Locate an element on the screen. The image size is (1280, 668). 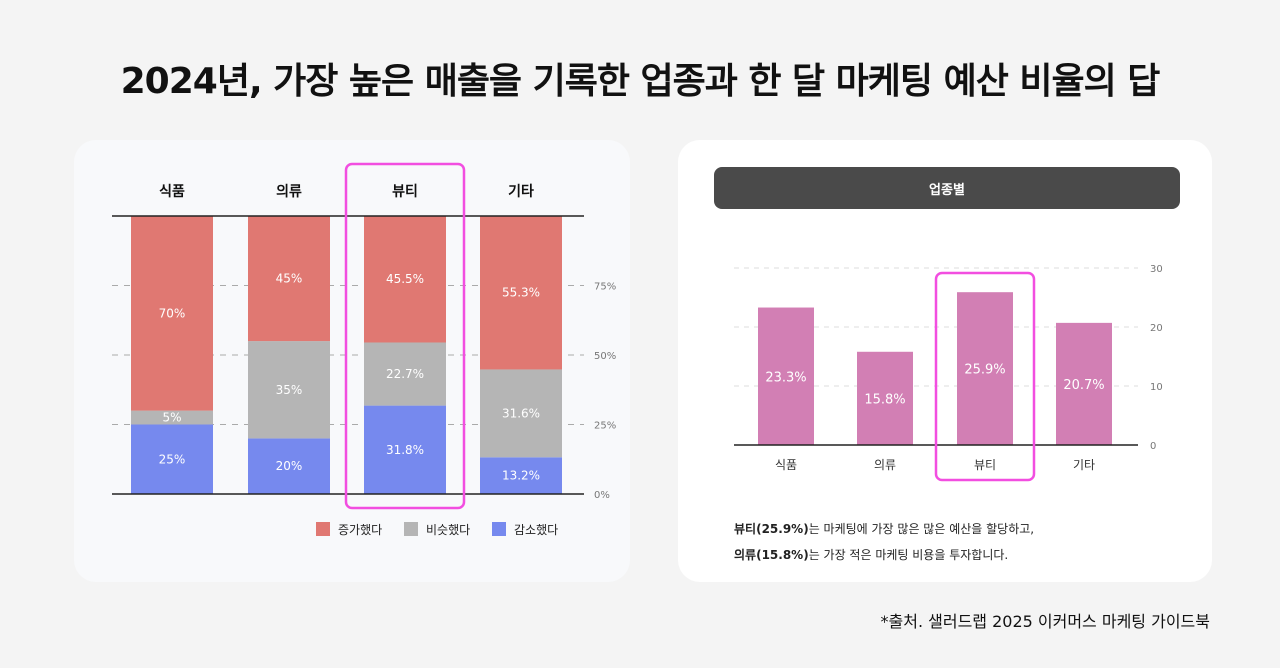
legend-label: 감소했다 is located at coordinates (536, 530).